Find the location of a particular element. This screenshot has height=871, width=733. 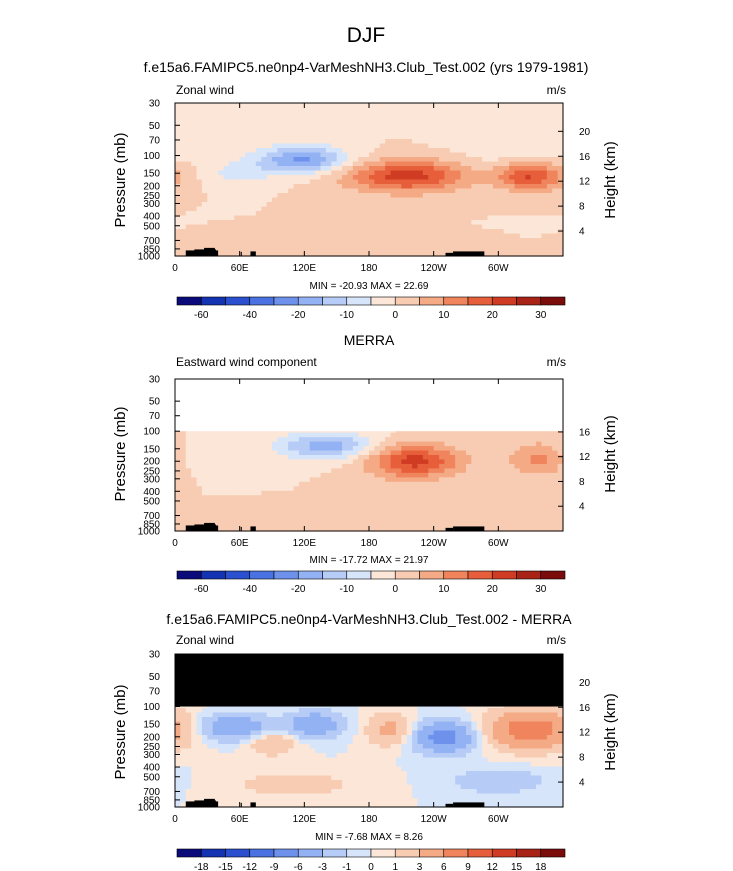

y2-tick-label: 20 is located at coordinates (585, 132).